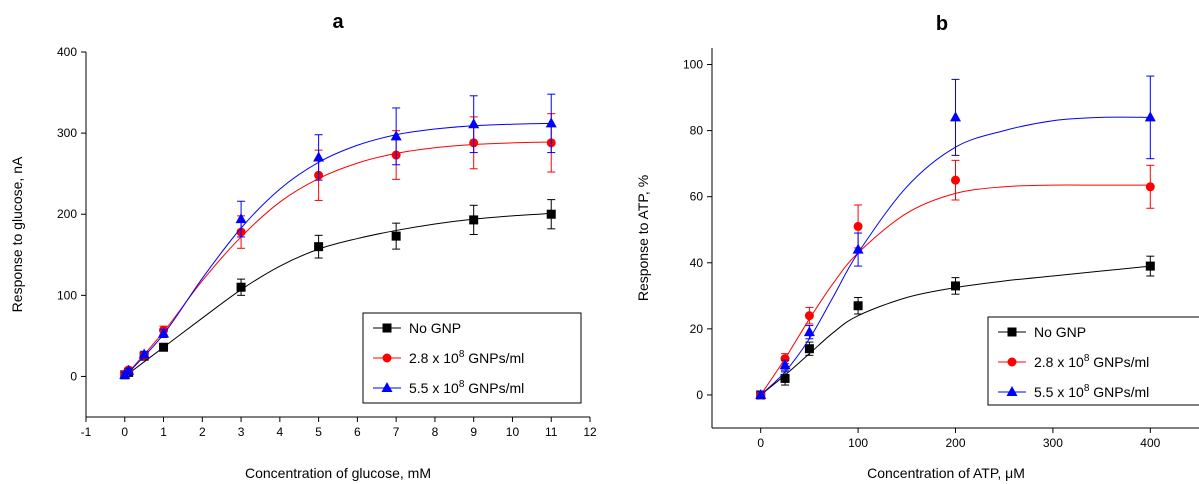  I want to click on y-axis-label: Response to ATP, %, so click(643, 238).